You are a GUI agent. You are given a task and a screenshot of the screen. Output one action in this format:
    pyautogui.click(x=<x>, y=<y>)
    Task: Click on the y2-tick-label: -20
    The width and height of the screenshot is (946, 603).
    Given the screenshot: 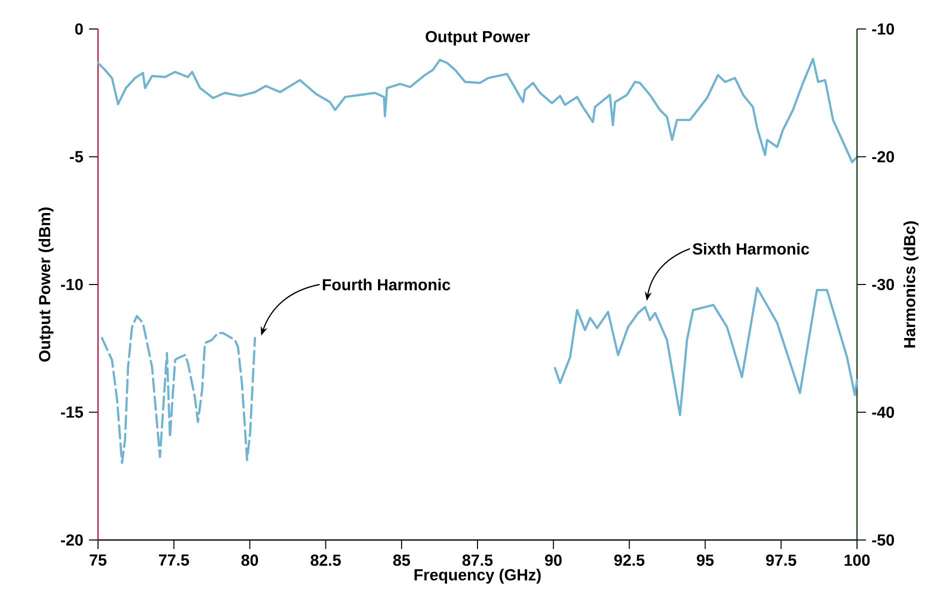 What is the action you would take?
    pyautogui.click(x=883, y=156)
    